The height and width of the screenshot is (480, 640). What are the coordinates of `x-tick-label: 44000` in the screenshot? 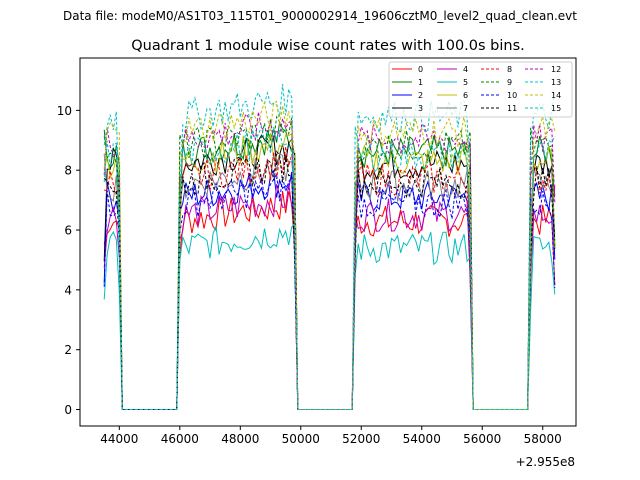 It's located at (119, 439).